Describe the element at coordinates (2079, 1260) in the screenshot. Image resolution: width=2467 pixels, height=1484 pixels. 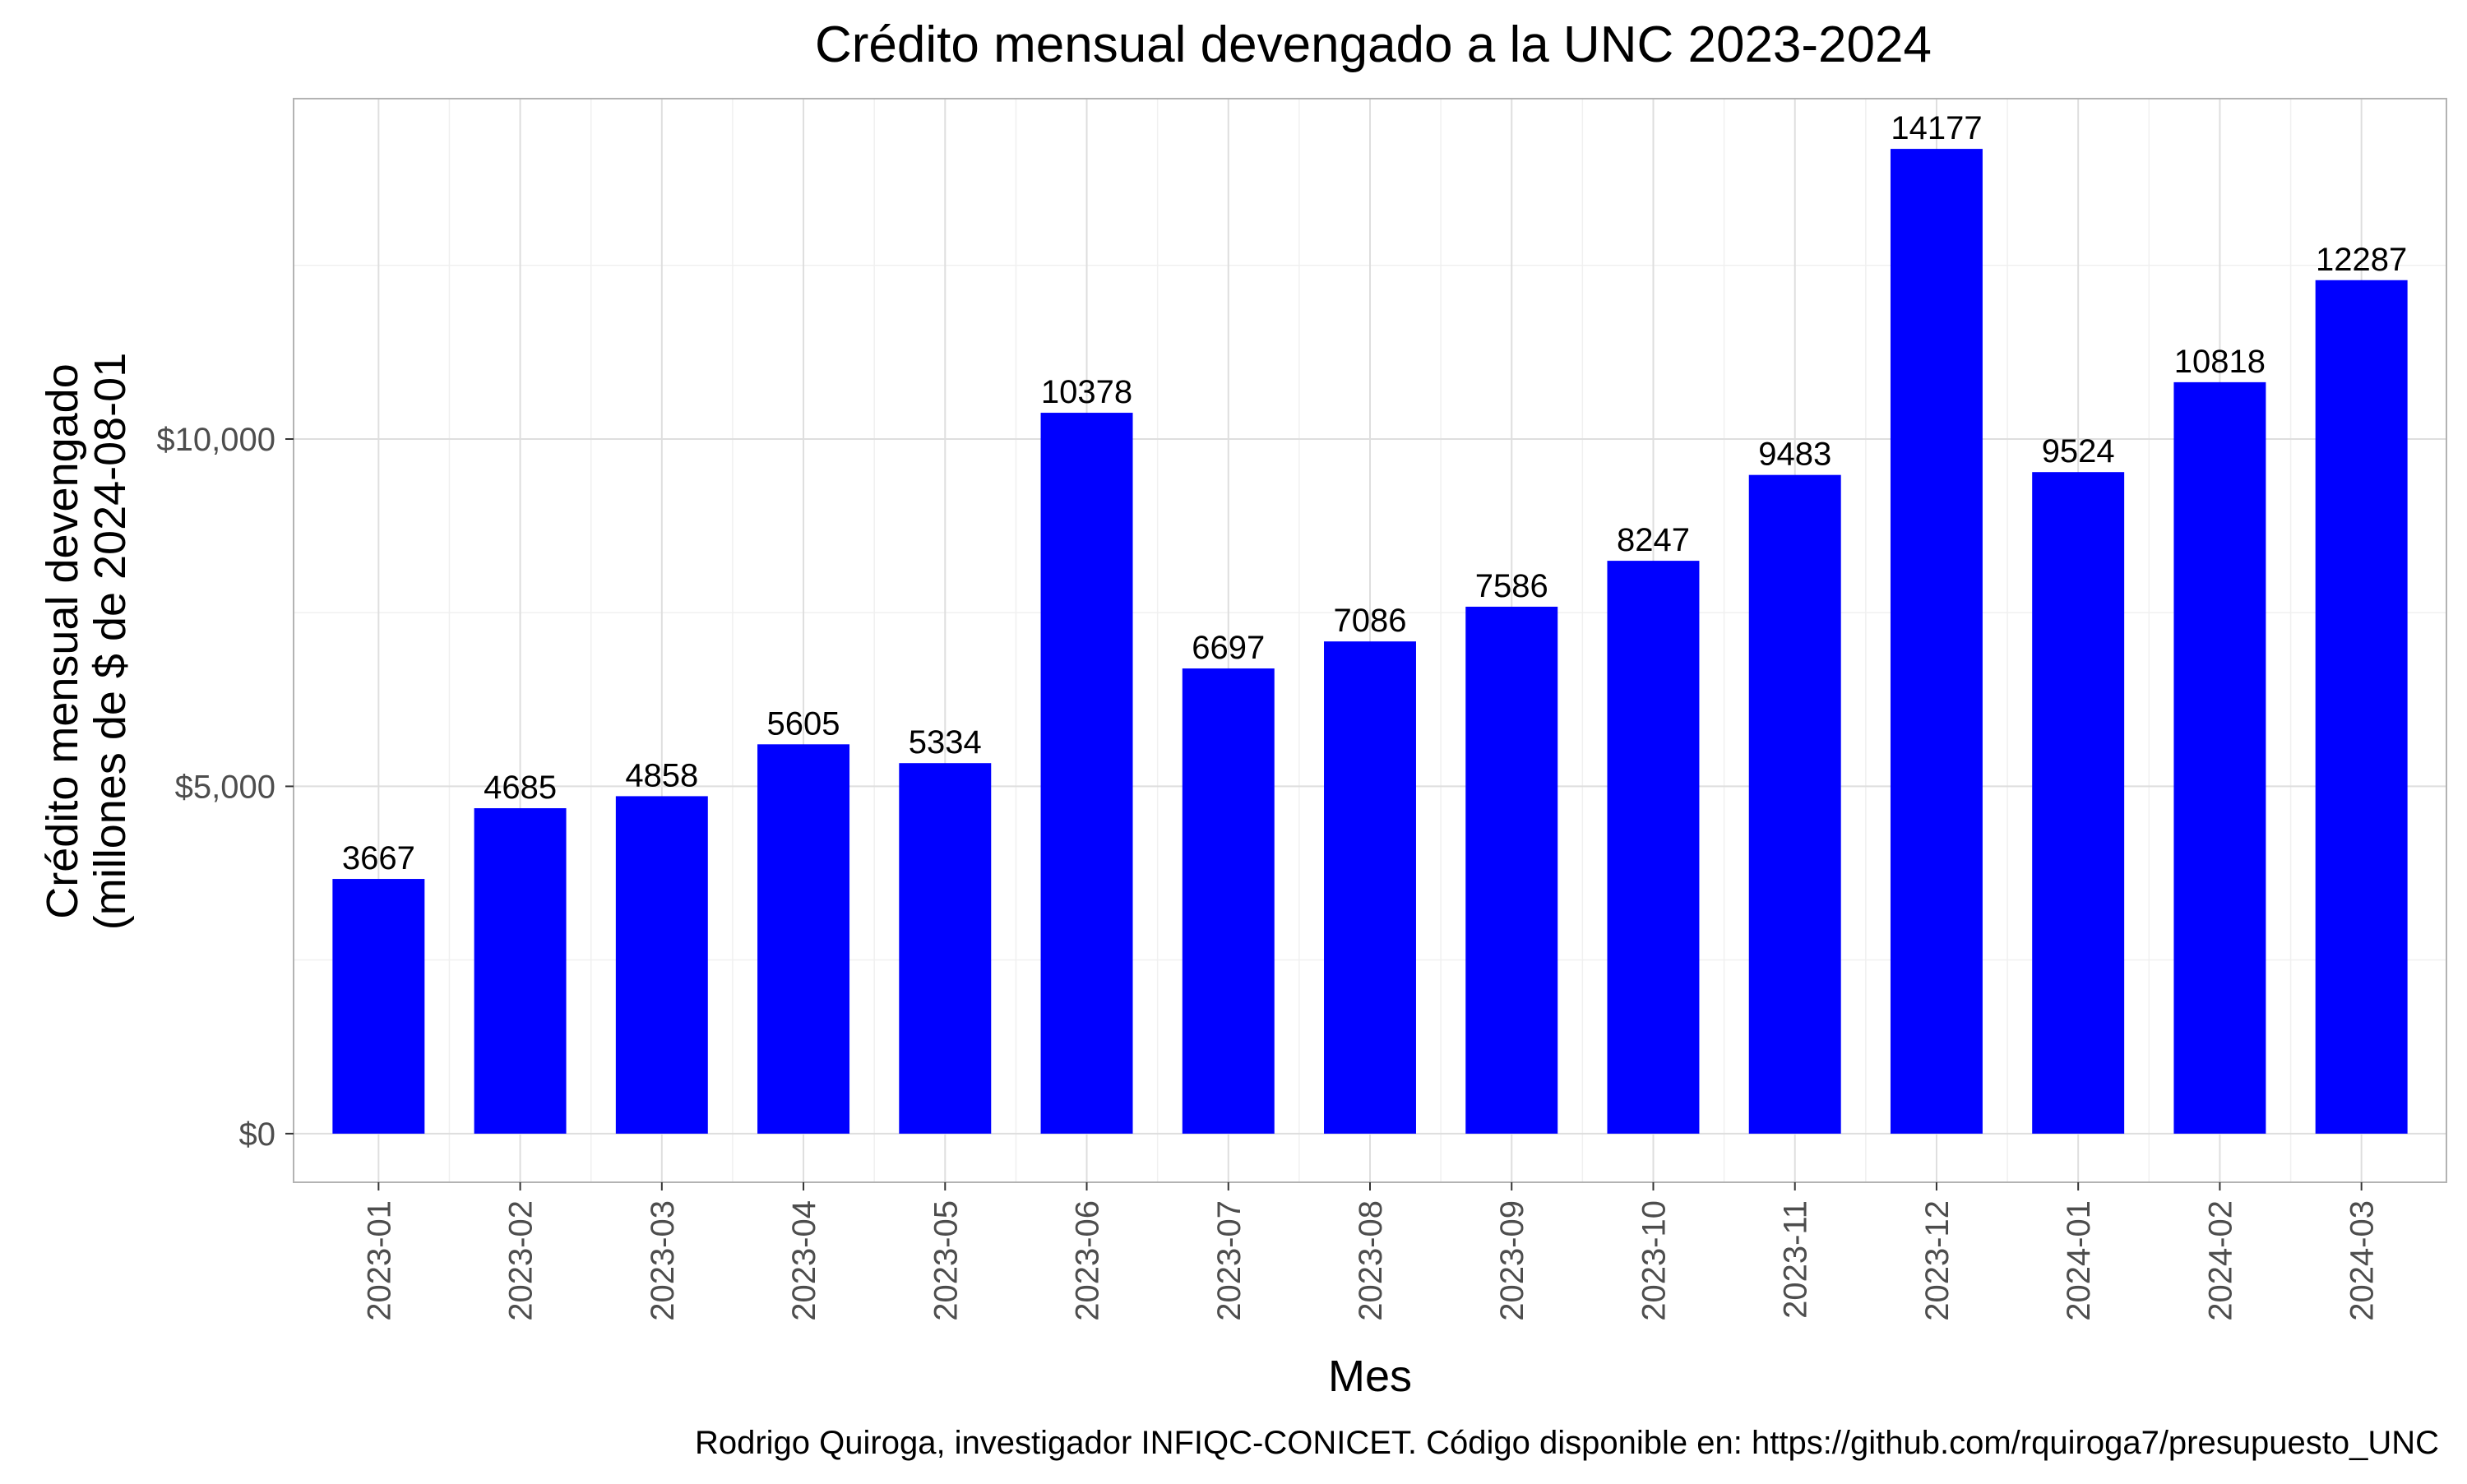
I see `x-tick-label: 2024-01` at that location.